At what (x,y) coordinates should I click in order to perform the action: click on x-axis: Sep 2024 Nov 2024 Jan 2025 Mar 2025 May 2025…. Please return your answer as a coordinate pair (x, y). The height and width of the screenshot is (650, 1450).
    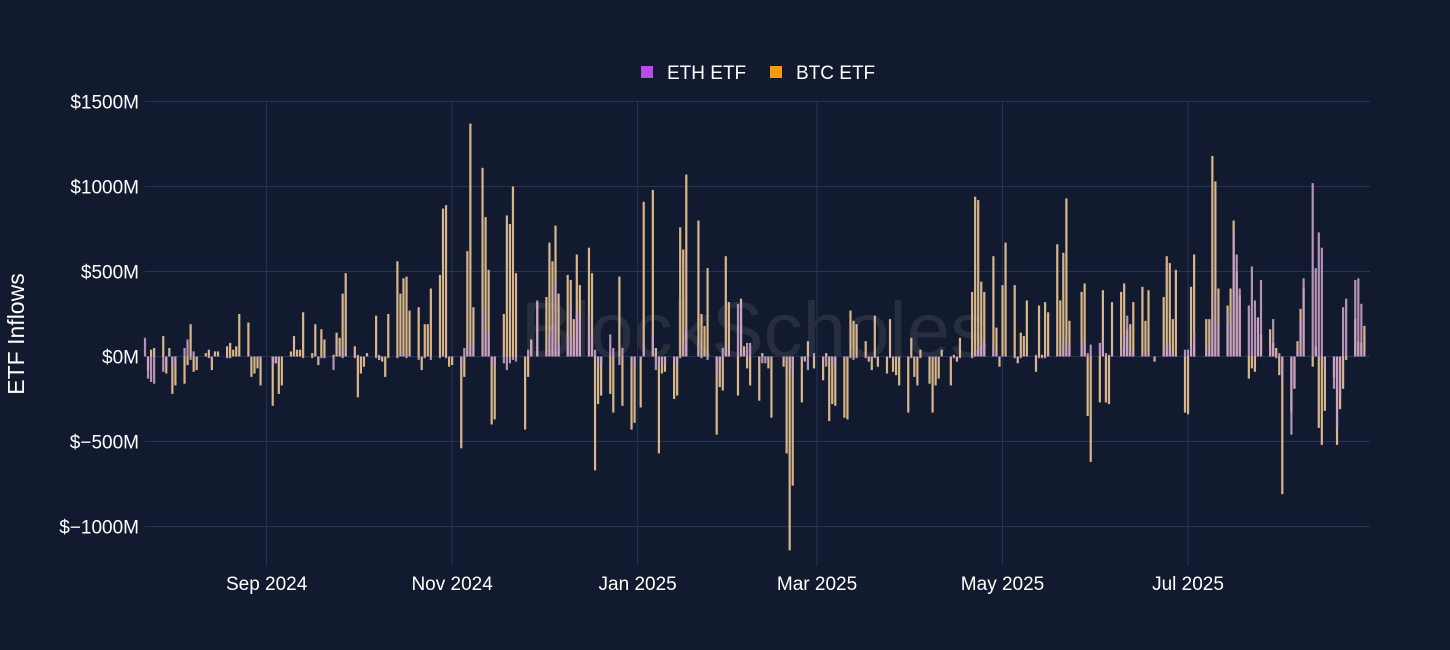
    Looking at the image, I should click on (725, 584).